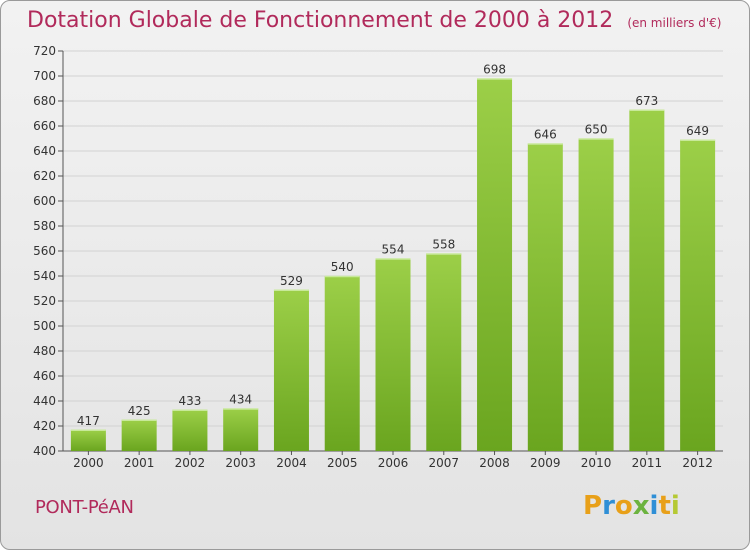 The image size is (750, 550). Describe the element at coordinates (443, 463) in the screenshot. I see `x-tick-label: 2007` at that location.